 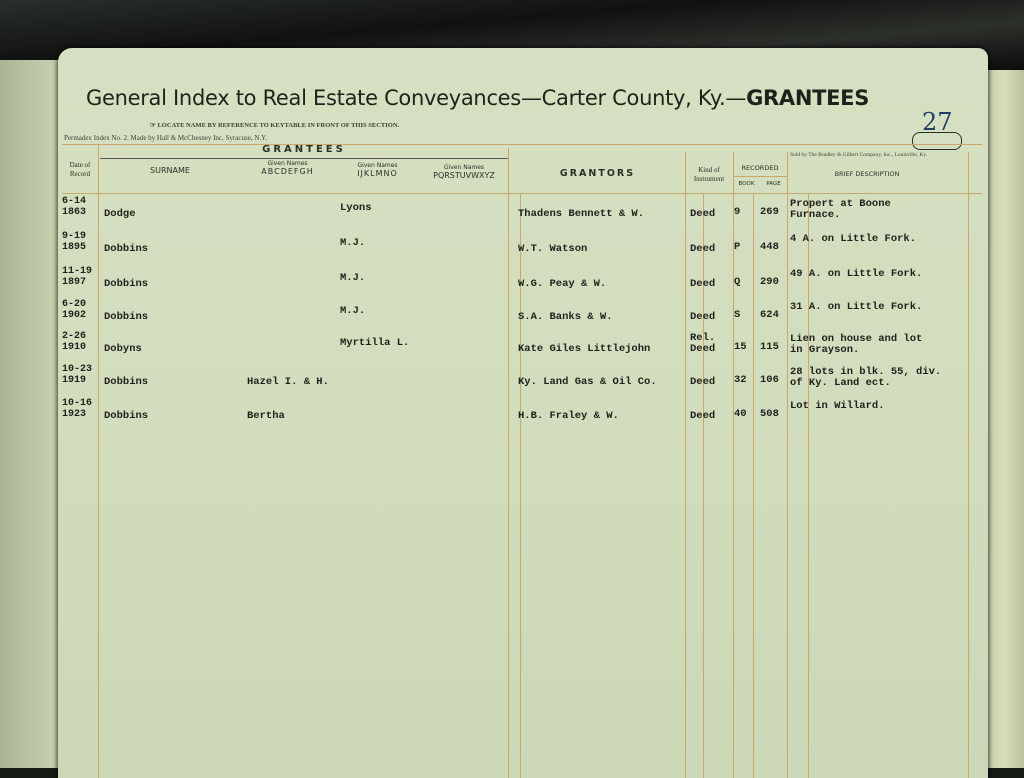 What do you see at coordinates (581, 214) in the screenshot?
I see `grantor: Thadens Bennett & W.` at bounding box center [581, 214].